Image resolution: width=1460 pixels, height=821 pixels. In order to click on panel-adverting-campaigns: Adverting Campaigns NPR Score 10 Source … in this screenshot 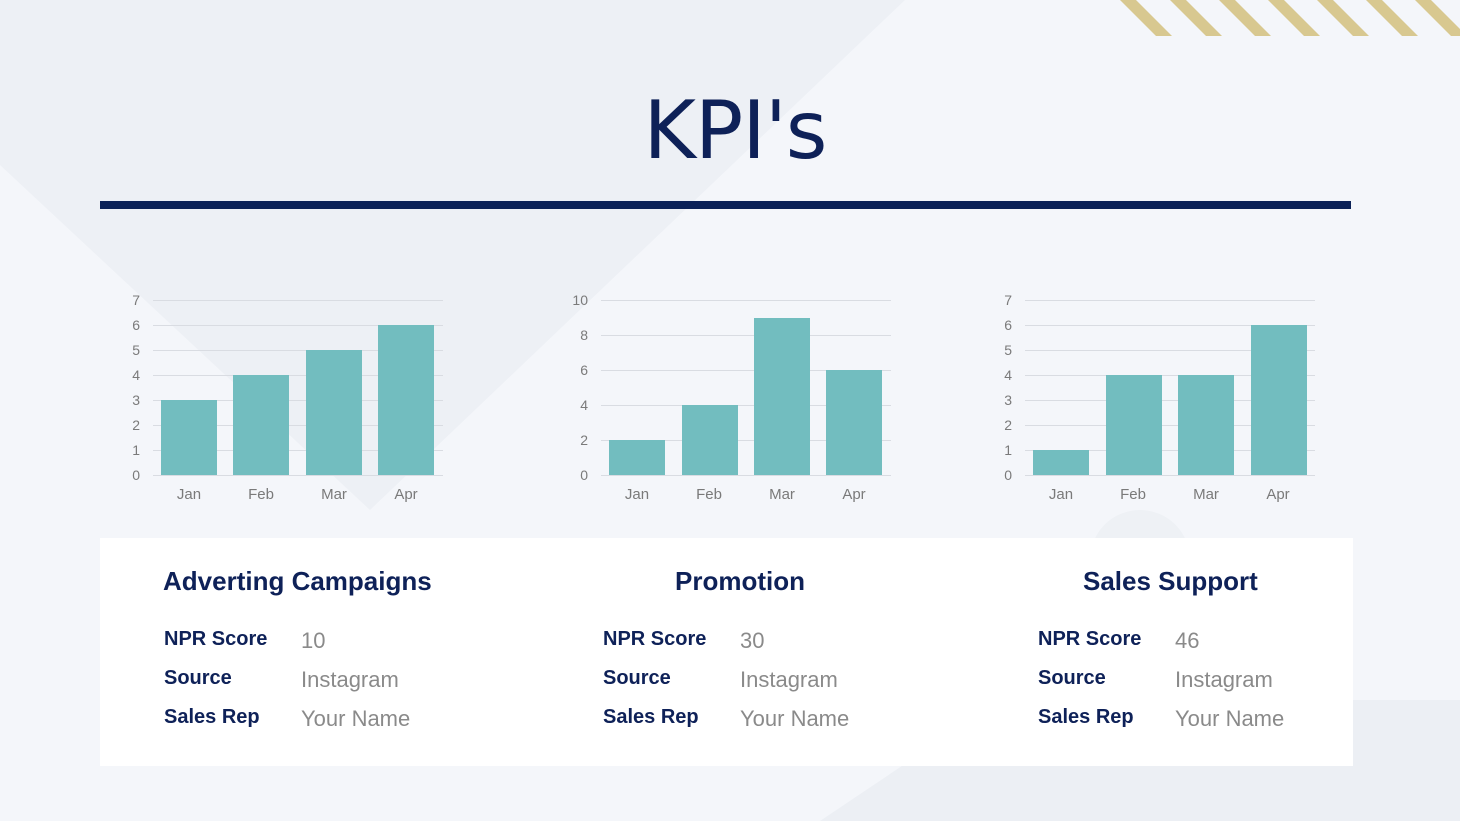, I will do `click(343, 652)`.